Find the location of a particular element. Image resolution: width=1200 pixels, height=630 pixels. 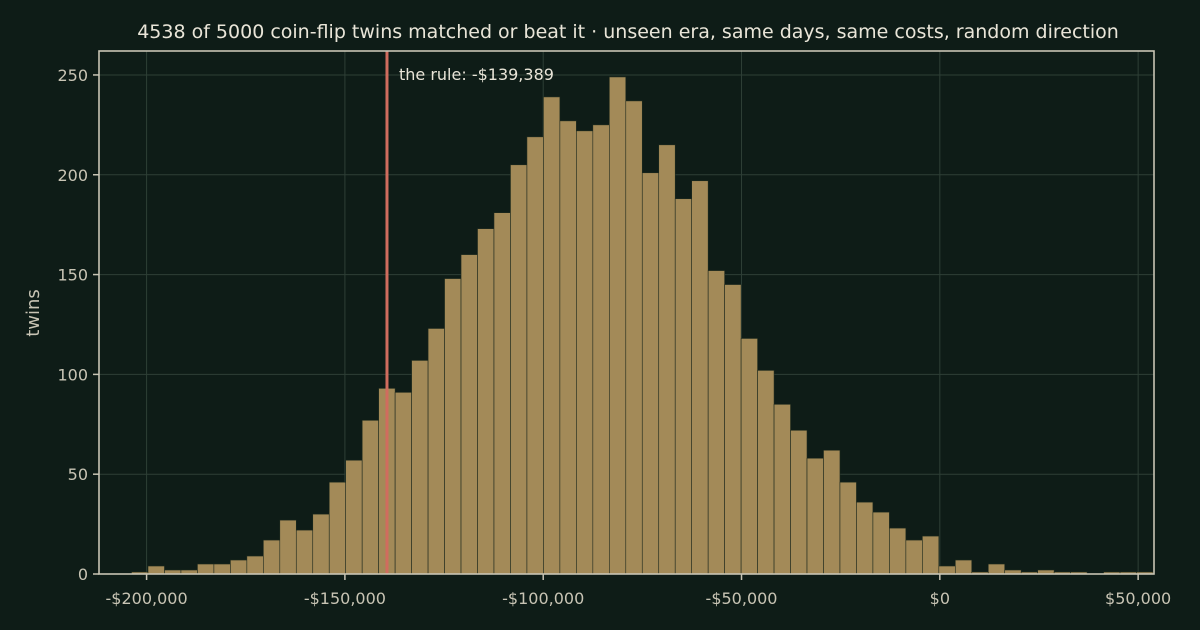

y-tick-label: 200 is located at coordinates (72, 175).